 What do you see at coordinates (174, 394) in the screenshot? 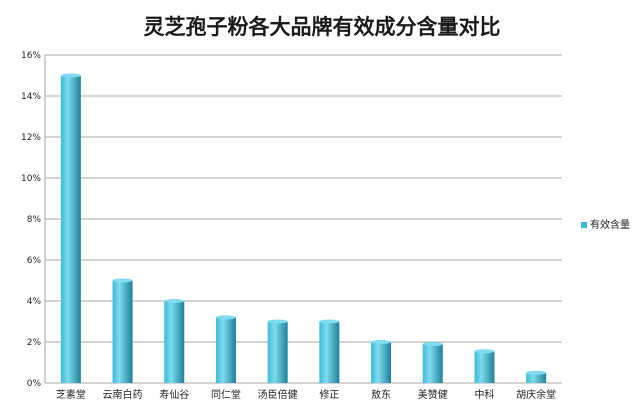
I see `x-category-label: 寿仙谷` at bounding box center [174, 394].